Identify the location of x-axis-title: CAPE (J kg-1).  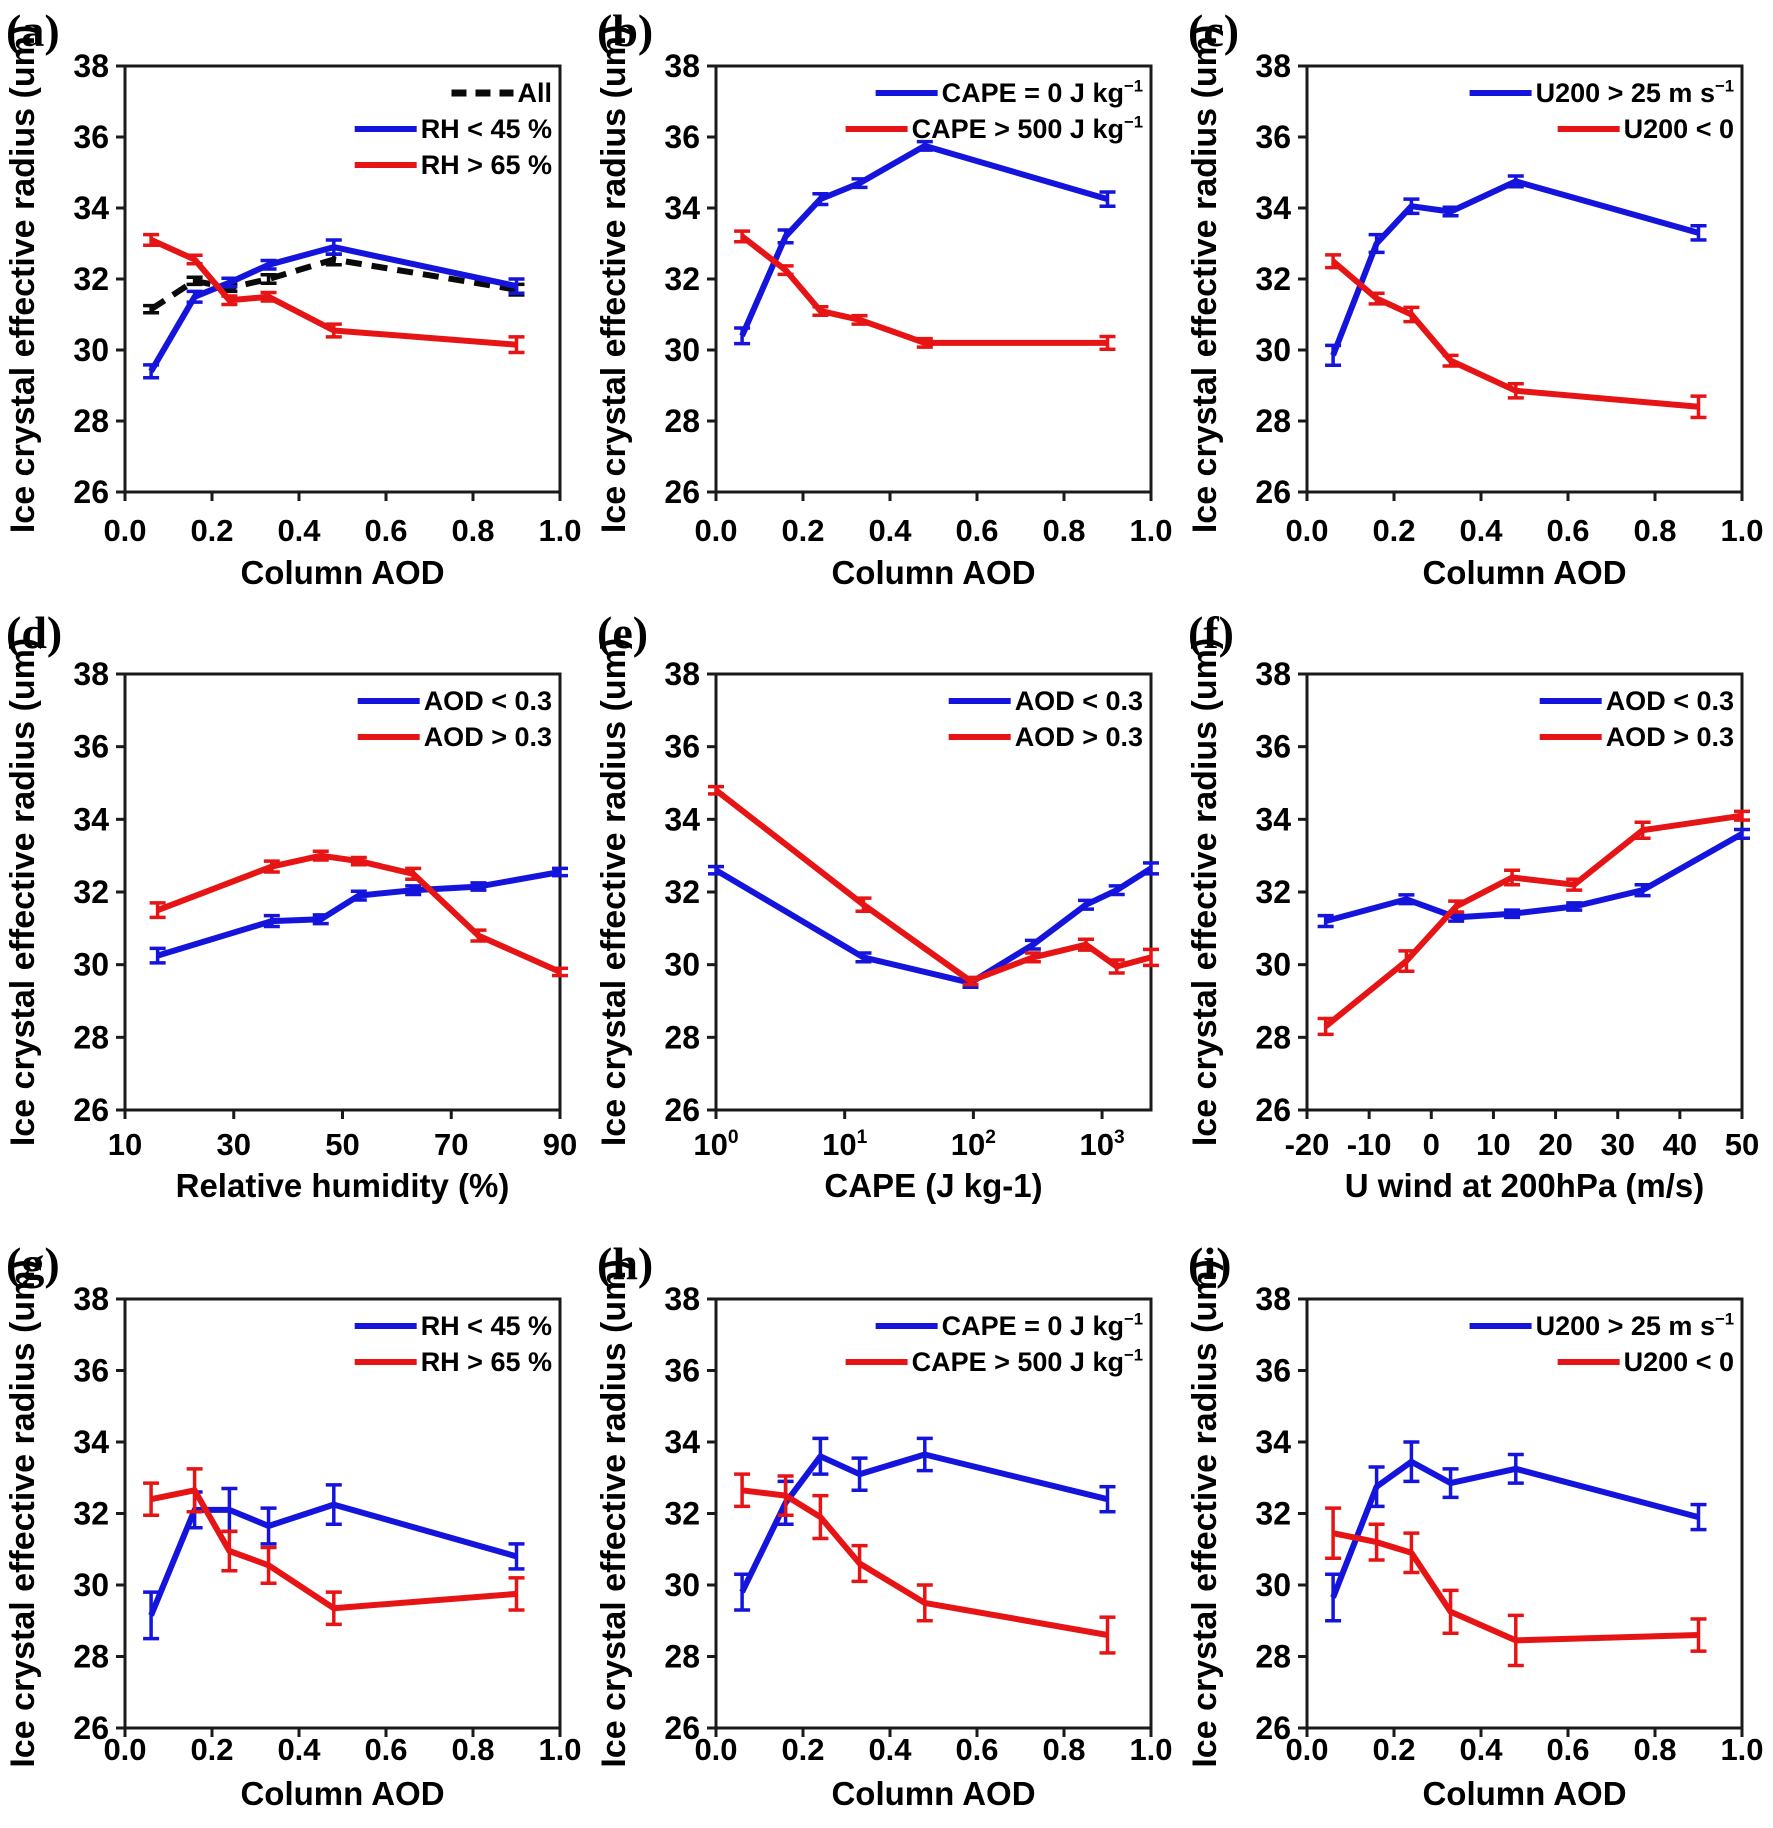
(933, 1185).